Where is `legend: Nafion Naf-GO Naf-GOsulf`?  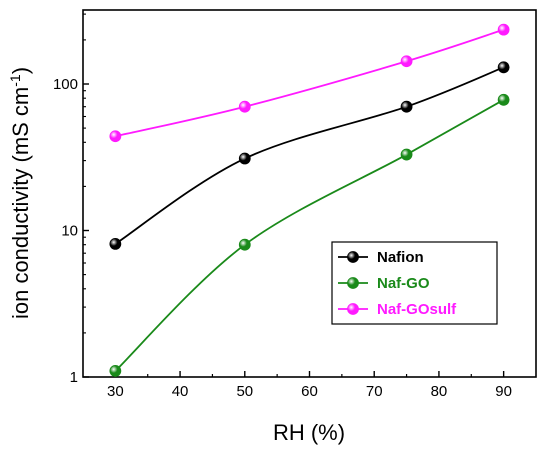 legend: Nafion Naf-GO Naf-GOsulf is located at coordinates (414, 283).